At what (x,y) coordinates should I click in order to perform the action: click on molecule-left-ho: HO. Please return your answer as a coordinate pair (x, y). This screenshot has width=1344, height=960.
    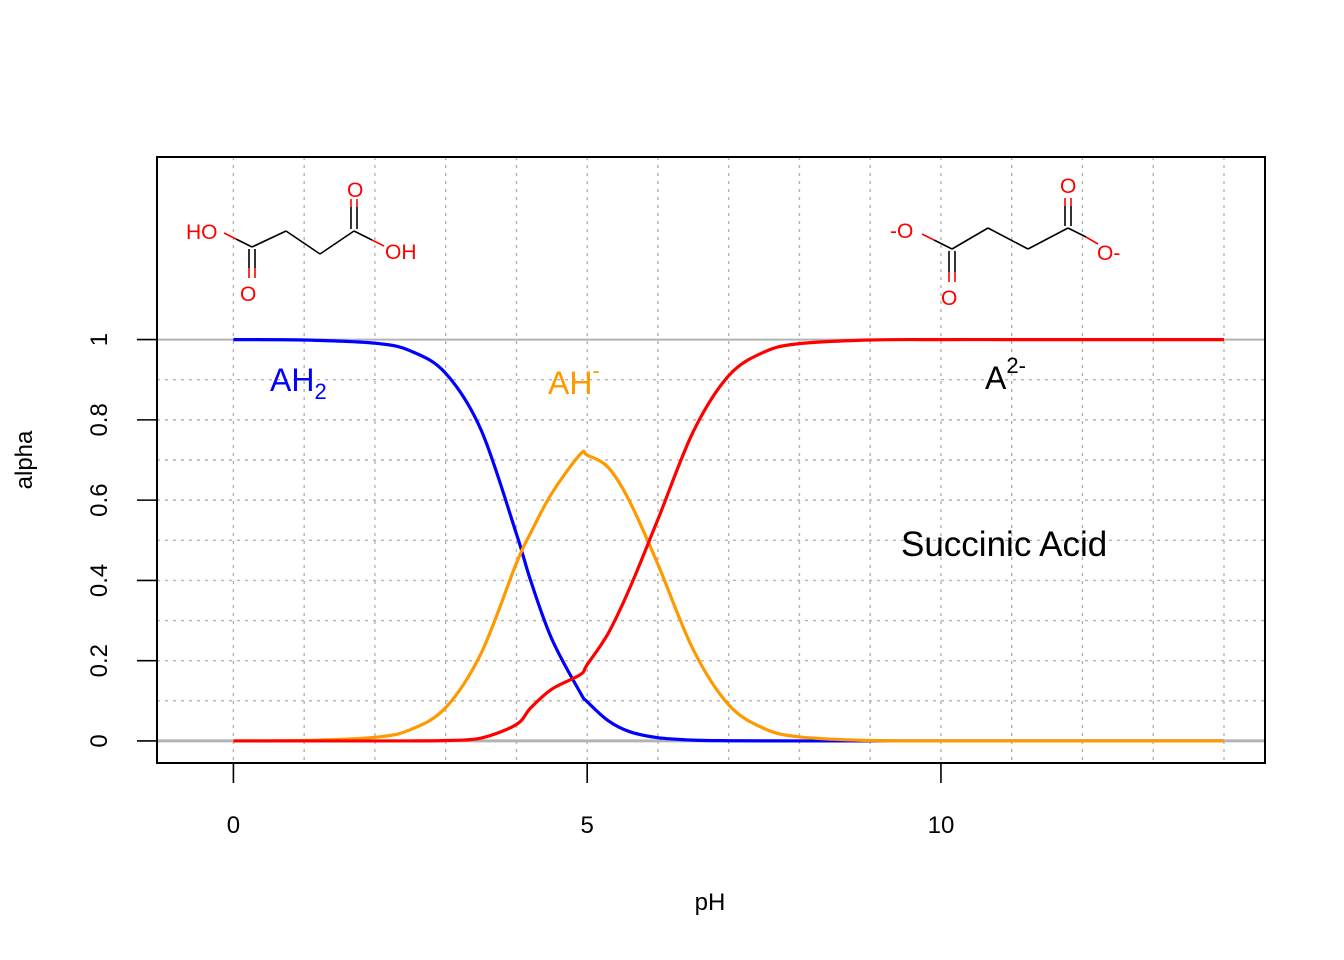
    Looking at the image, I should click on (202, 232).